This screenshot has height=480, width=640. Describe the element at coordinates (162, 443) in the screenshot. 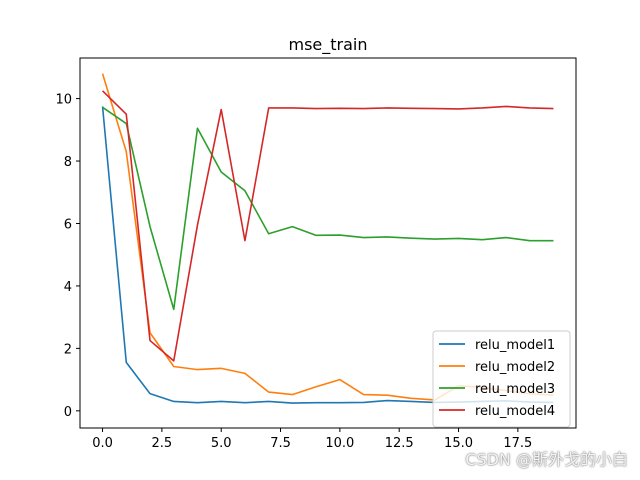

I see `x-tick-label: 2.5` at that location.